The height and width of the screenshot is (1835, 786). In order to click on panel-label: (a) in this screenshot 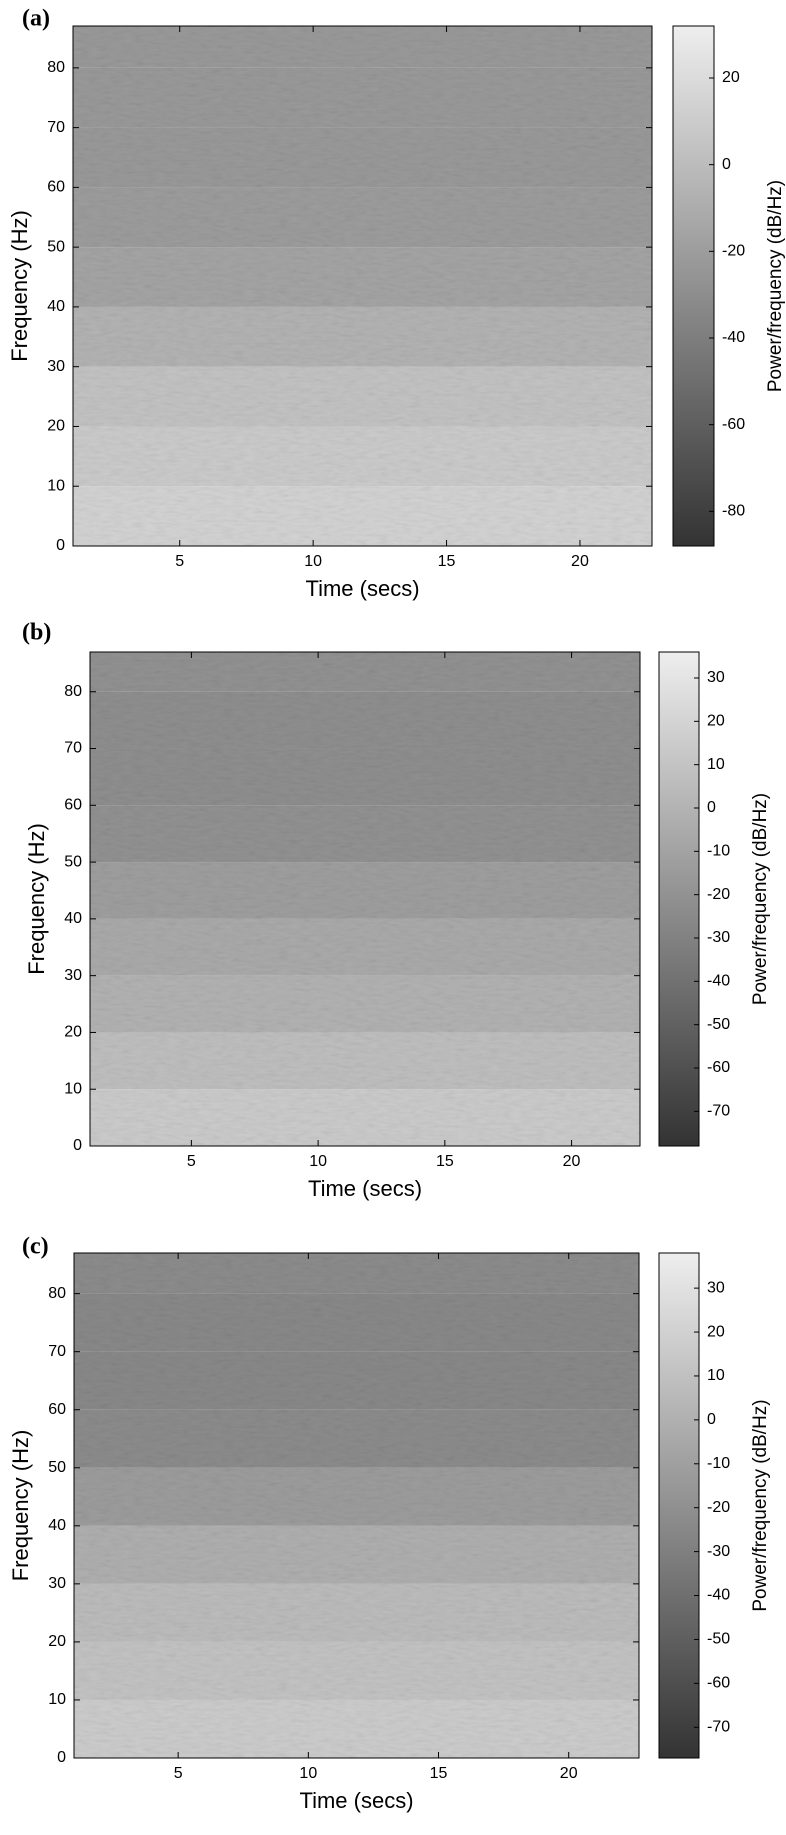, I will do `click(36, 19)`.